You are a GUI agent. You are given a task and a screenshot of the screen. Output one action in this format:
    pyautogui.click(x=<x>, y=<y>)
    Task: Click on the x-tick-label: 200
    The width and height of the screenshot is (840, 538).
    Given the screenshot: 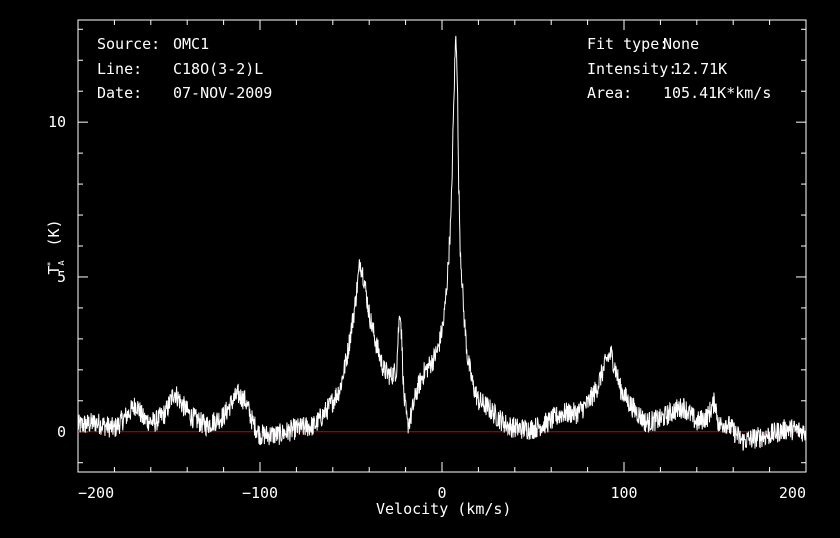 What is the action you would take?
    pyautogui.click(x=792, y=493)
    